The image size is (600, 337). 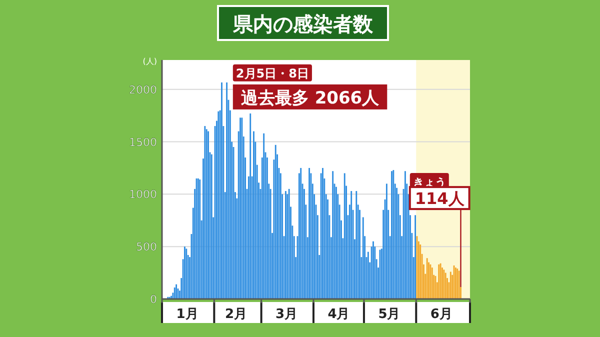 I want to click on x-tick-label: 5月, so click(x=389, y=314).